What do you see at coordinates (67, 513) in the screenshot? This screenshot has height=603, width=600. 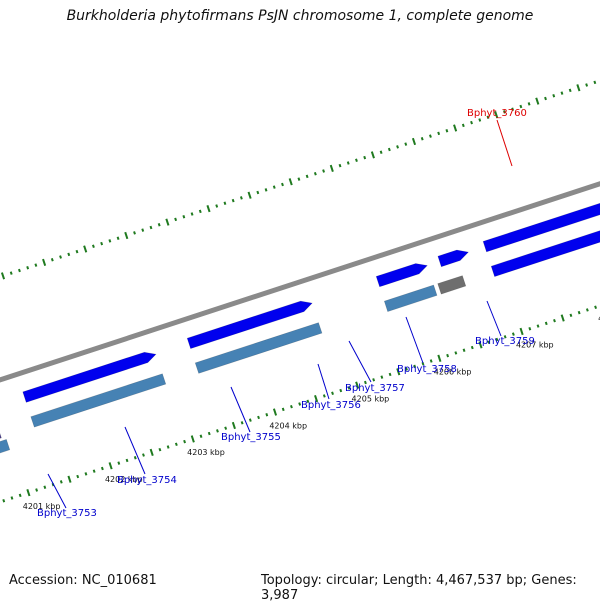 I see `gene-label: Bphyt_3753` at bounding box center [67, 513].